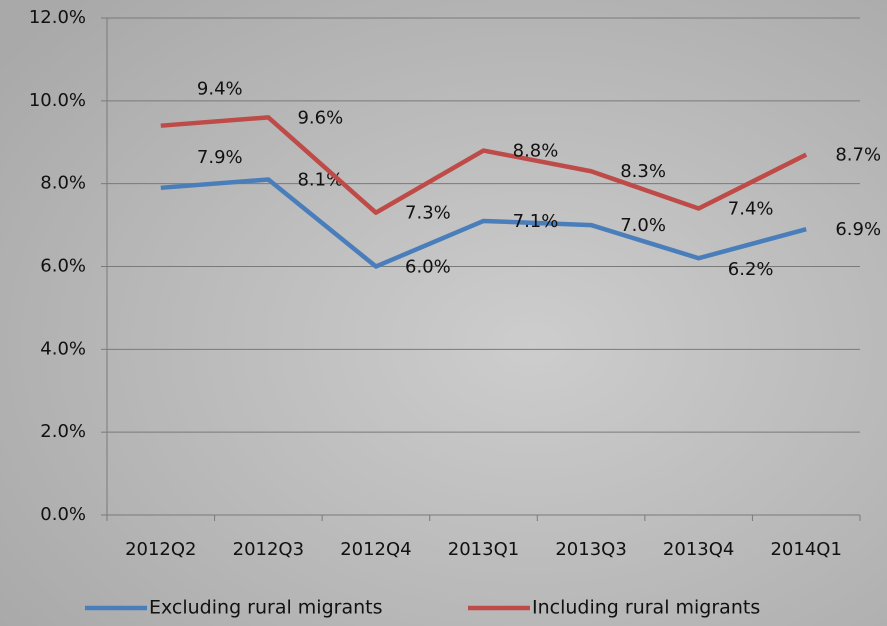 The image size is (887, 626). I want to click on legend-label: Including rural migrants, so click(646, 608).